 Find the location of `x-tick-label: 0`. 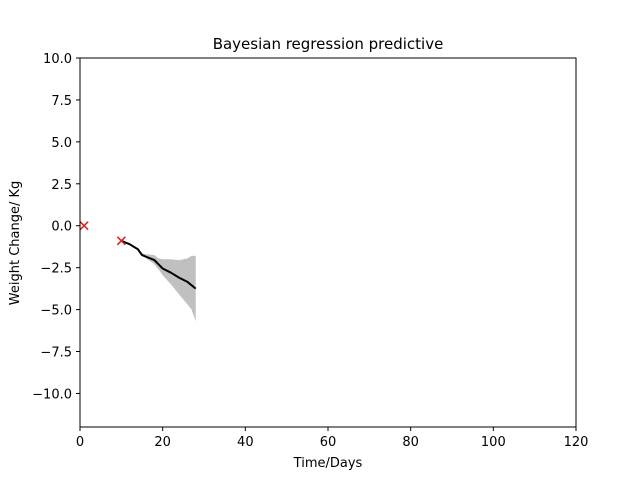

x-tick-label: 0 is located at coordinates (80, 442).